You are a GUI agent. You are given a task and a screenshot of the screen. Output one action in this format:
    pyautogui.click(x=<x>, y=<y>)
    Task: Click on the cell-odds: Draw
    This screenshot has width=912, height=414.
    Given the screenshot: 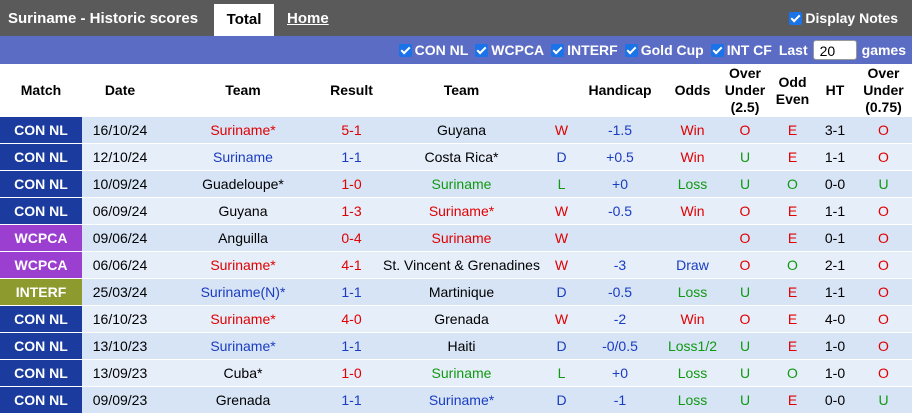 What is the action you would take?
    pyautogui.click(x=692, y=265)
    